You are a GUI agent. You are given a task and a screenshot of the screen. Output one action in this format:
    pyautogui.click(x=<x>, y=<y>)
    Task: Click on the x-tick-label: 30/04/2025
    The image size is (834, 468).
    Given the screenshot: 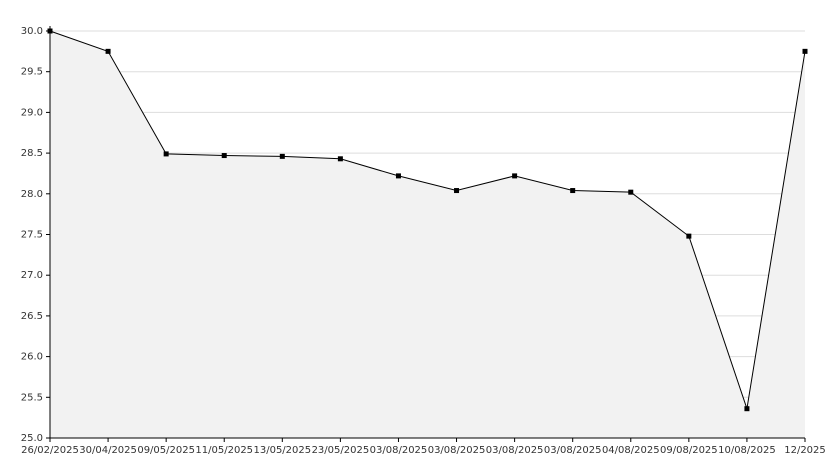 What is the action you would take?
    pyautogui.click(x=108, y=450)
    